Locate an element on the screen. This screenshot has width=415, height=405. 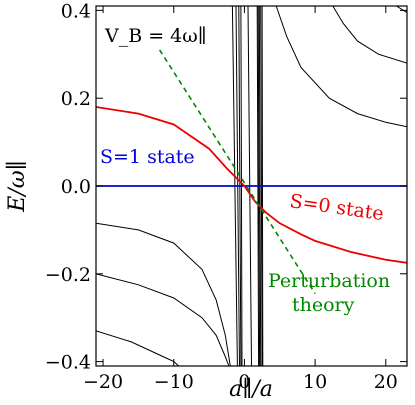
y-axis-label: E/ω∥ is located at coordinates (17, 186).